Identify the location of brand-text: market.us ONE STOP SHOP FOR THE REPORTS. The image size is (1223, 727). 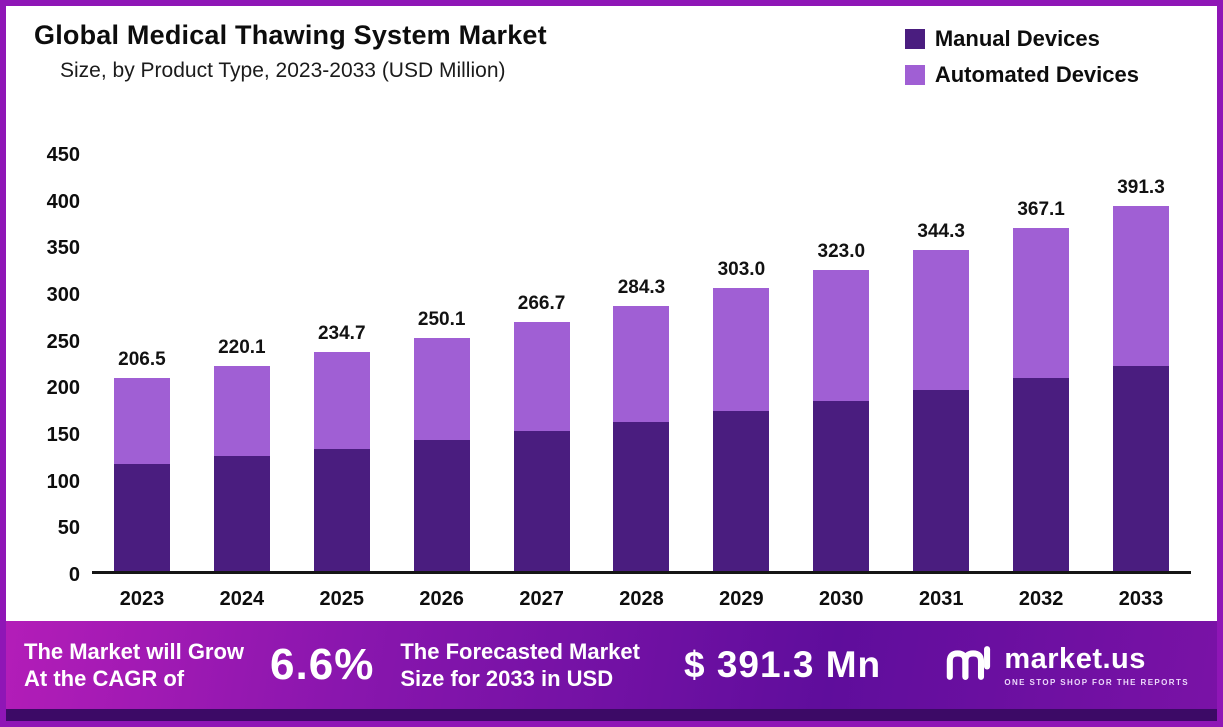
(1096, 665).